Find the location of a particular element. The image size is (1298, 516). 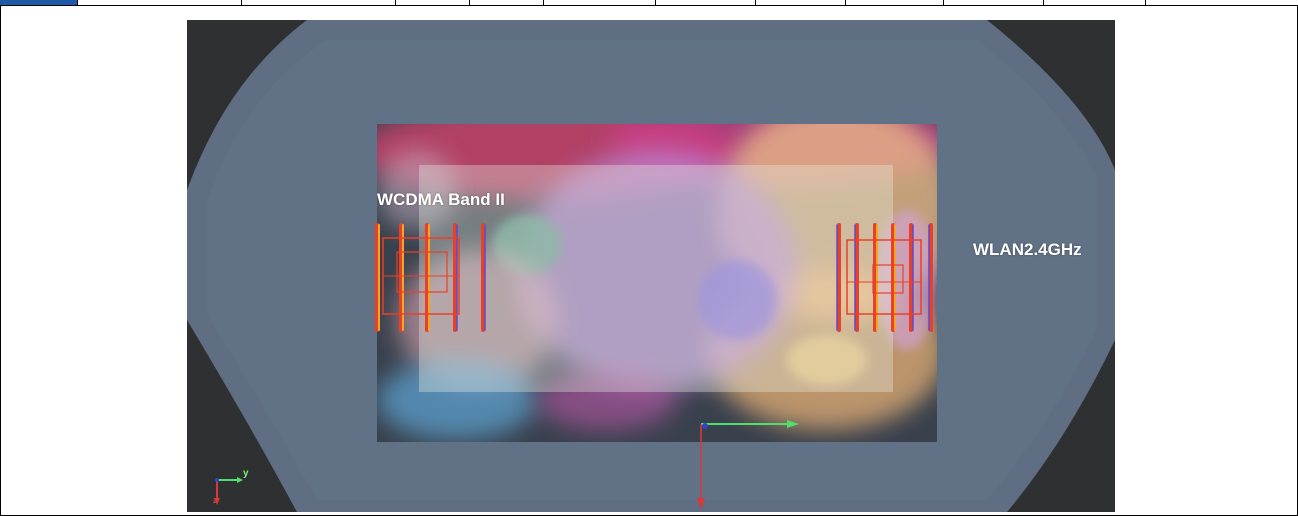

right-antenna is located at coordinates (884, 277).